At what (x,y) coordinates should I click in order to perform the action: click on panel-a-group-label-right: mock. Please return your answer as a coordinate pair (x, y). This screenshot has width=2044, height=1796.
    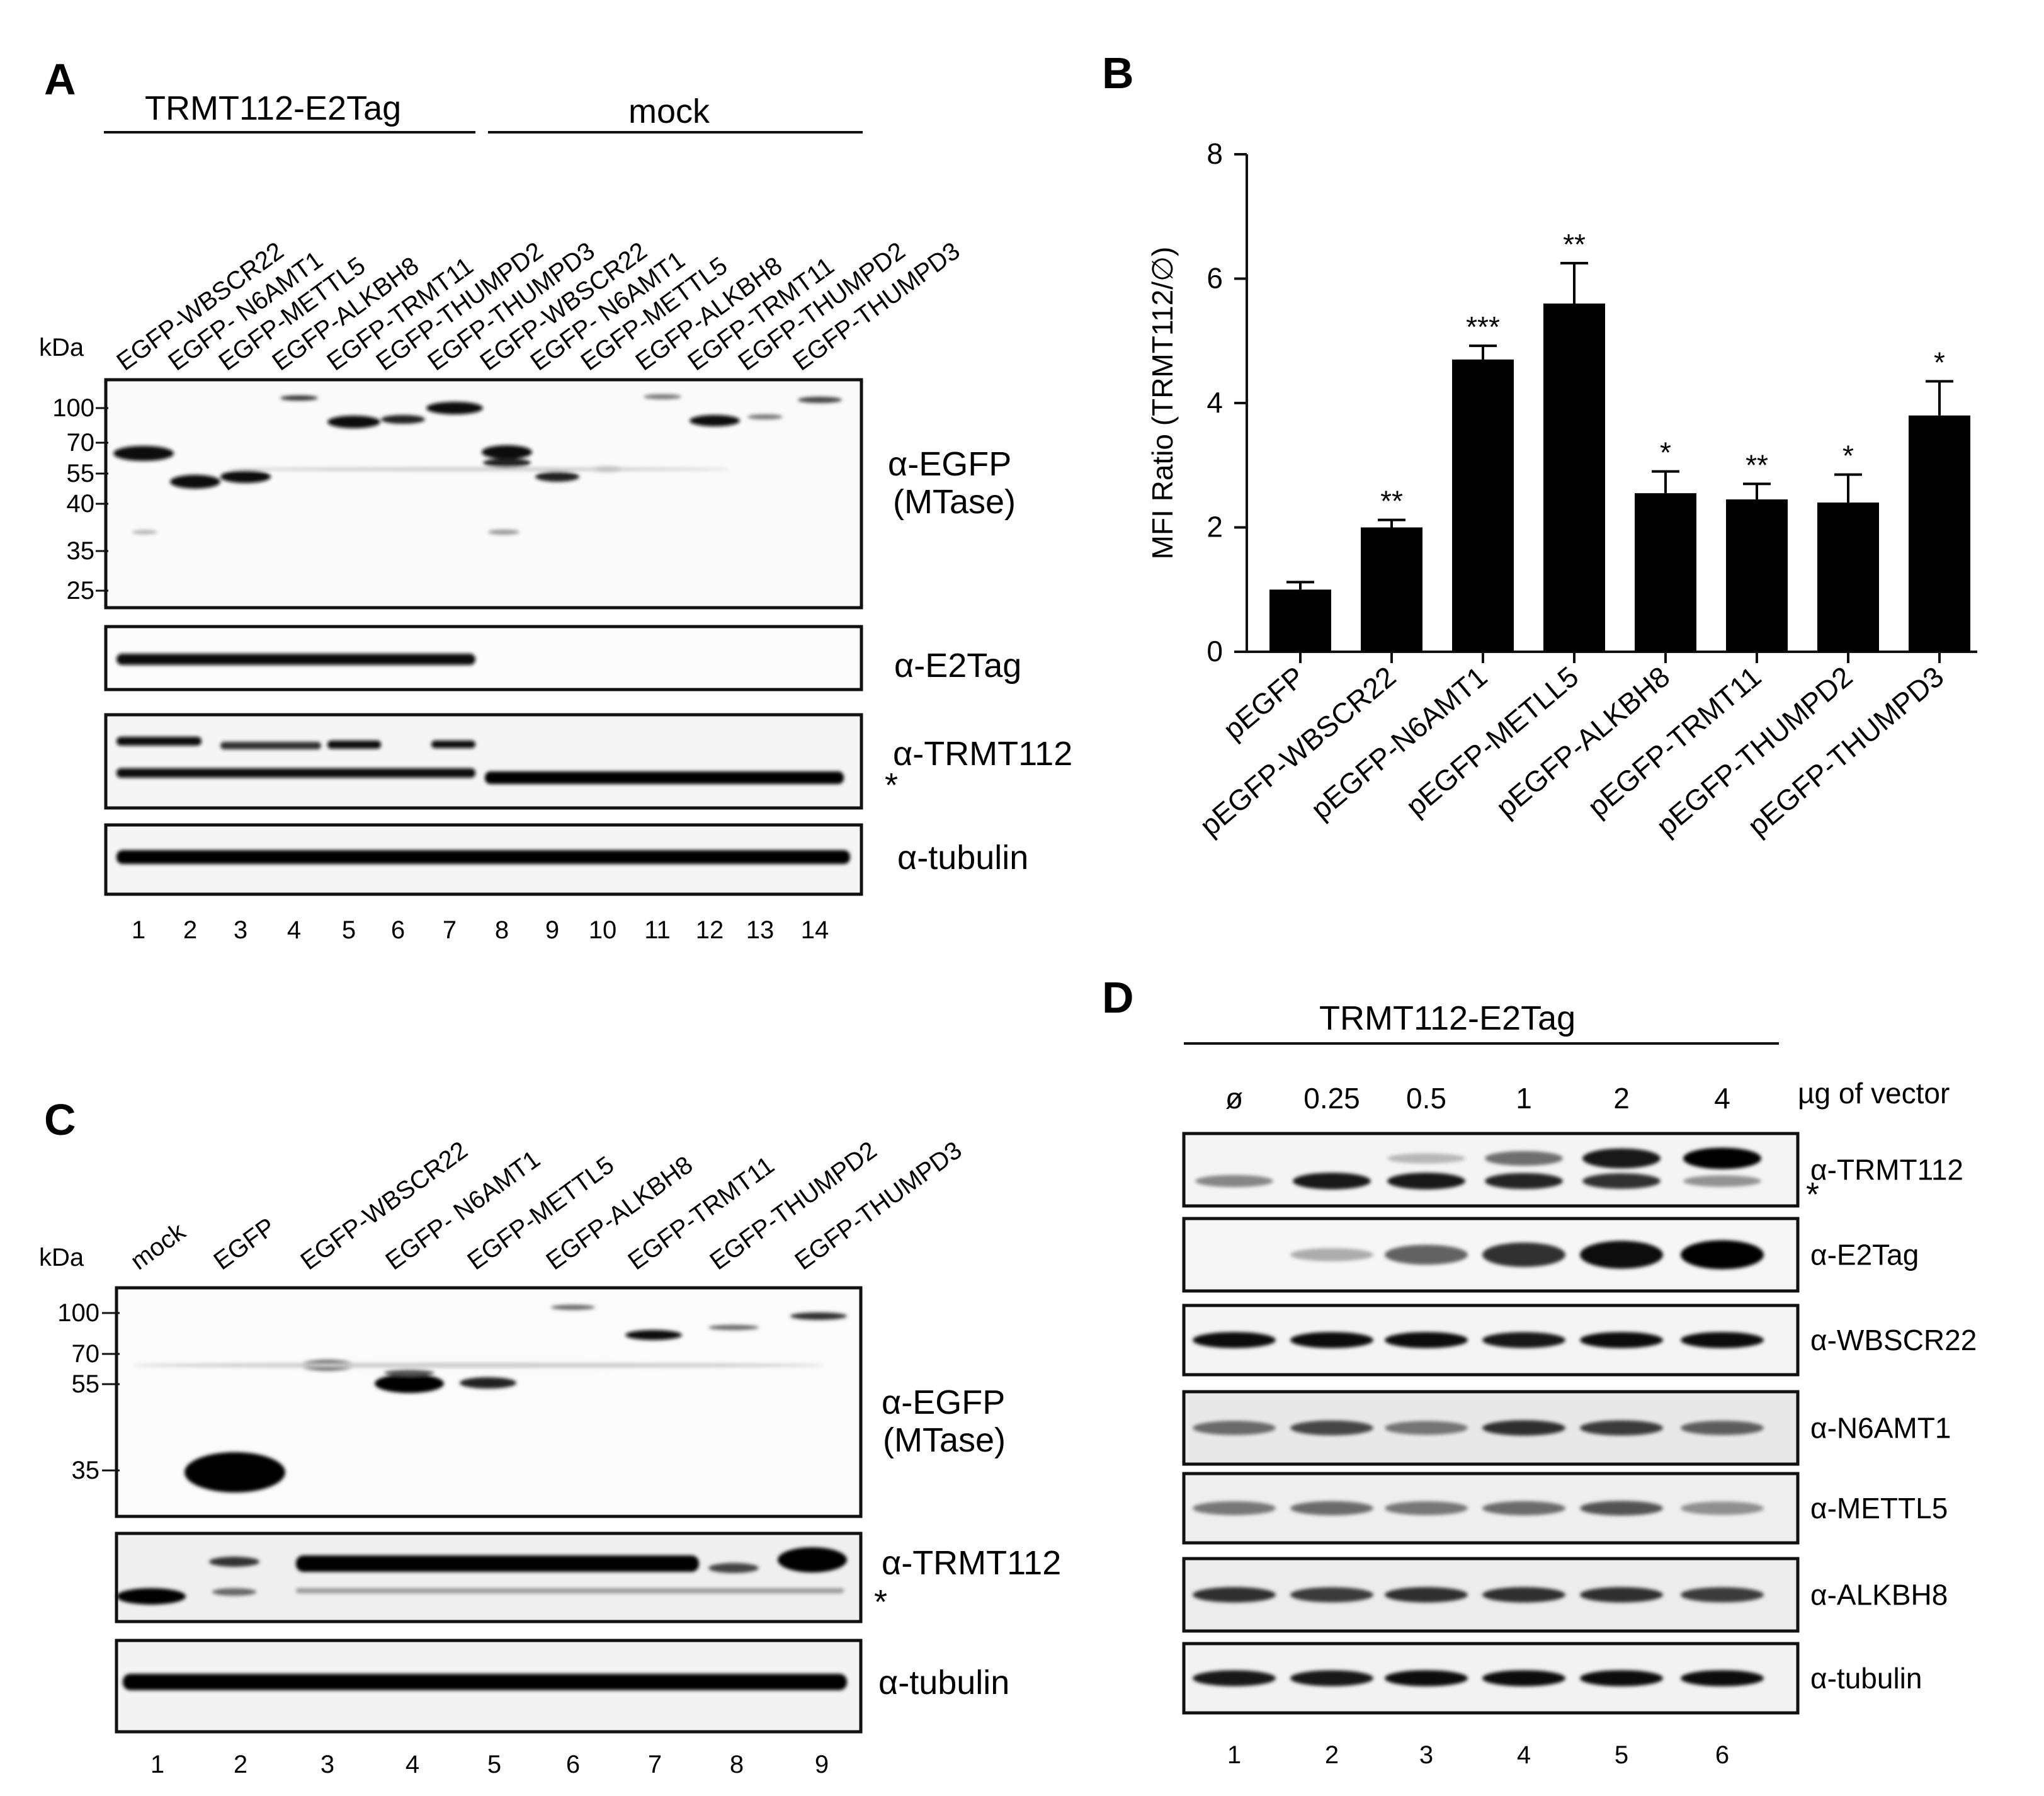
    Looking at the image, I should click on (669, 111).